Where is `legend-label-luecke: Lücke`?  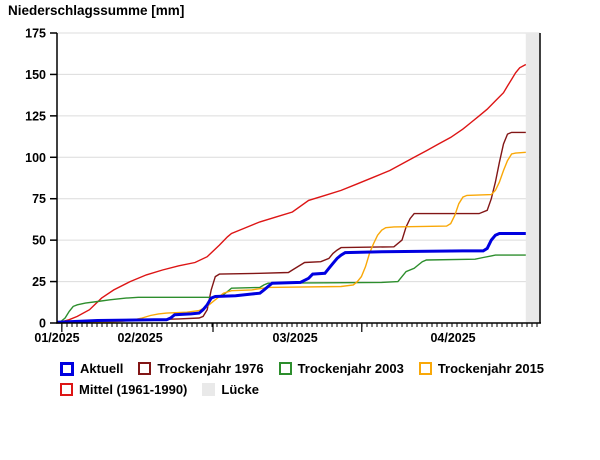
legend-label-luecke: Lücke is located at coordinates (240, 389).